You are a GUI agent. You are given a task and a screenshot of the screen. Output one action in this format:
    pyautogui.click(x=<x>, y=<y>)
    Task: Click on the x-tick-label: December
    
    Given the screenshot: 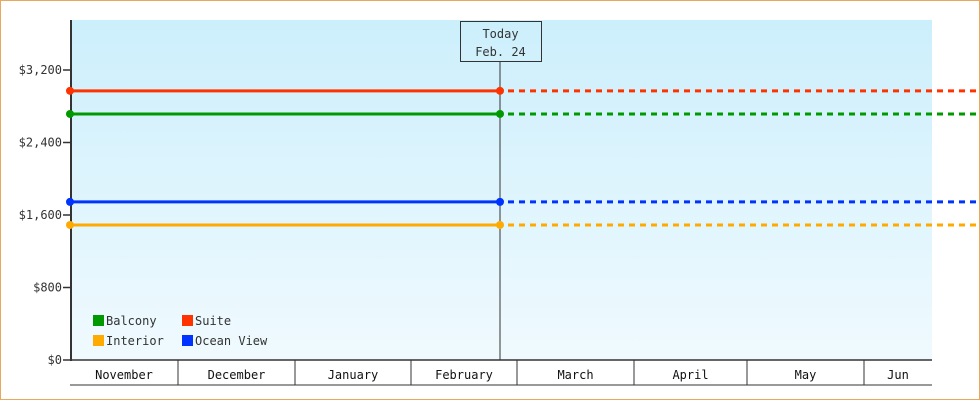 What is the action you would take?
    pyautogui.click(x=237, y=375)
    